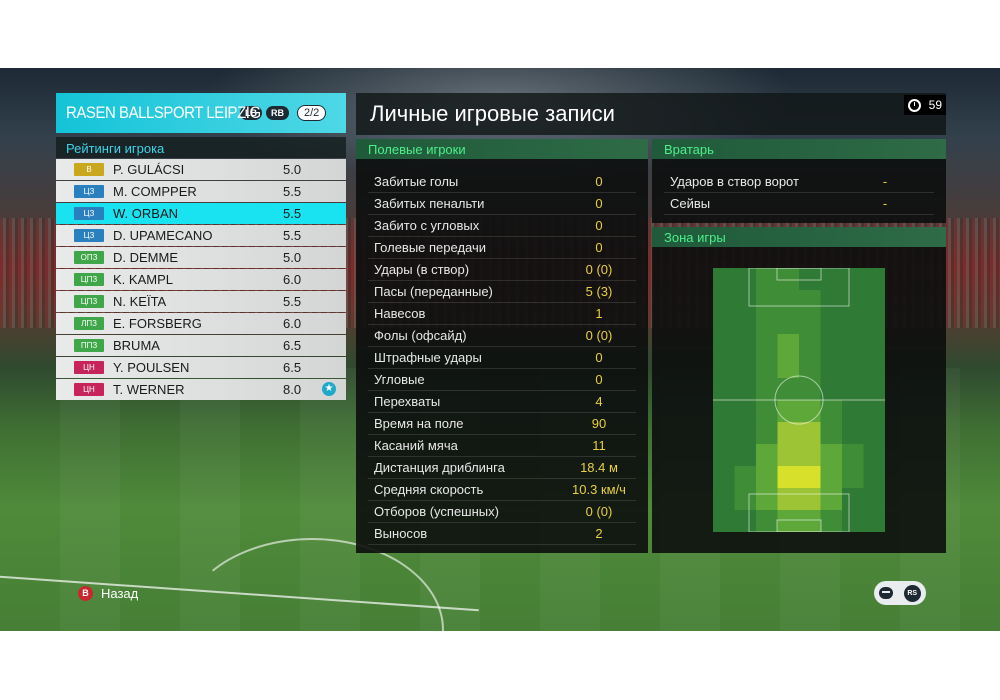  Describe the element at coordinates (292, 235) in the screenshot. I see `player-rating: 5.5` at that location.